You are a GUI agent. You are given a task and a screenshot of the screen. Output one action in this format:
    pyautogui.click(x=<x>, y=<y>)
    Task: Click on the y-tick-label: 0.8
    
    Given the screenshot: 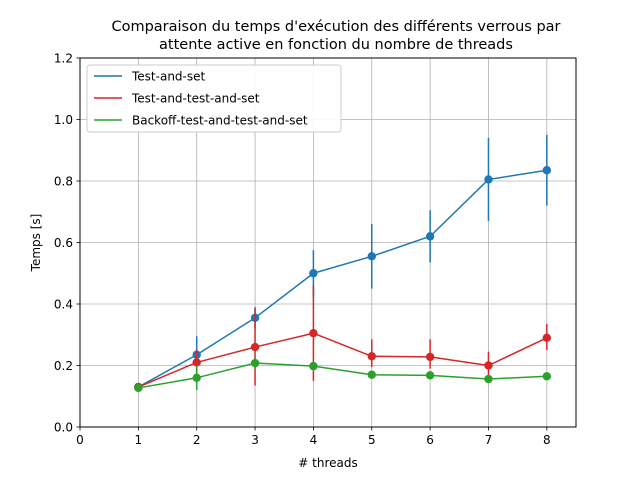 What is the action you would take?
    pyautogui.click(x=63, y=181)
    